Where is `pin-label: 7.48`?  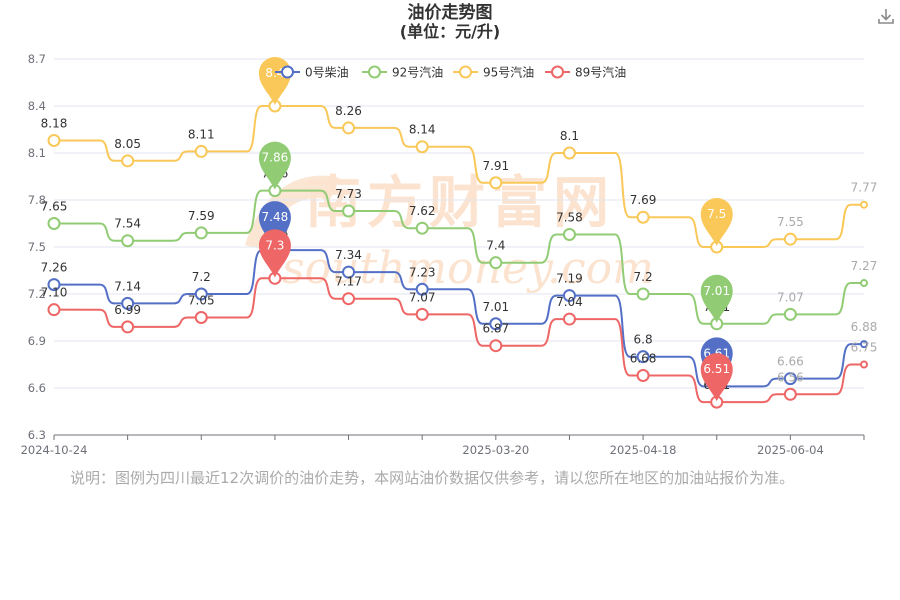
pin-label: 7.48 is located at coordinates (275, 217).